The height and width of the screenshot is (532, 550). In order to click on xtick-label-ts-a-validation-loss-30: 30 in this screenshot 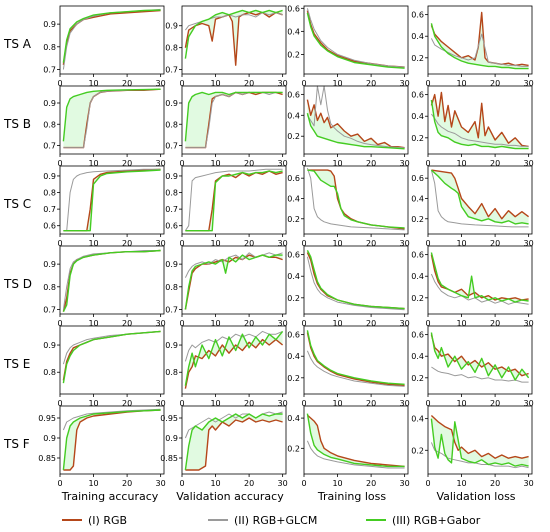, I will do `click(529, 83)`.